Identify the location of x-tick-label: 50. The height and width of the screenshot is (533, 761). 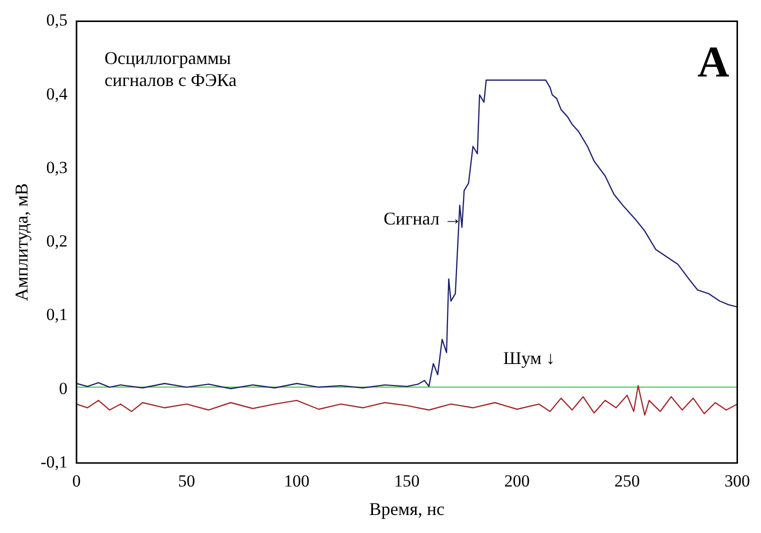
(187, 481).